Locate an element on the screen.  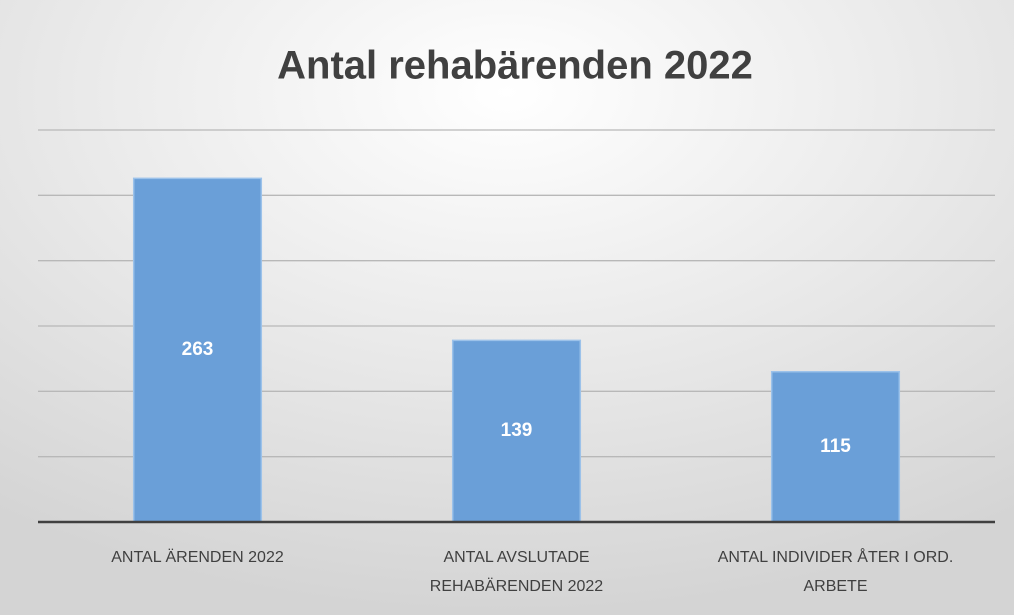
data-label: 263 is located at coordinates (198, 349).